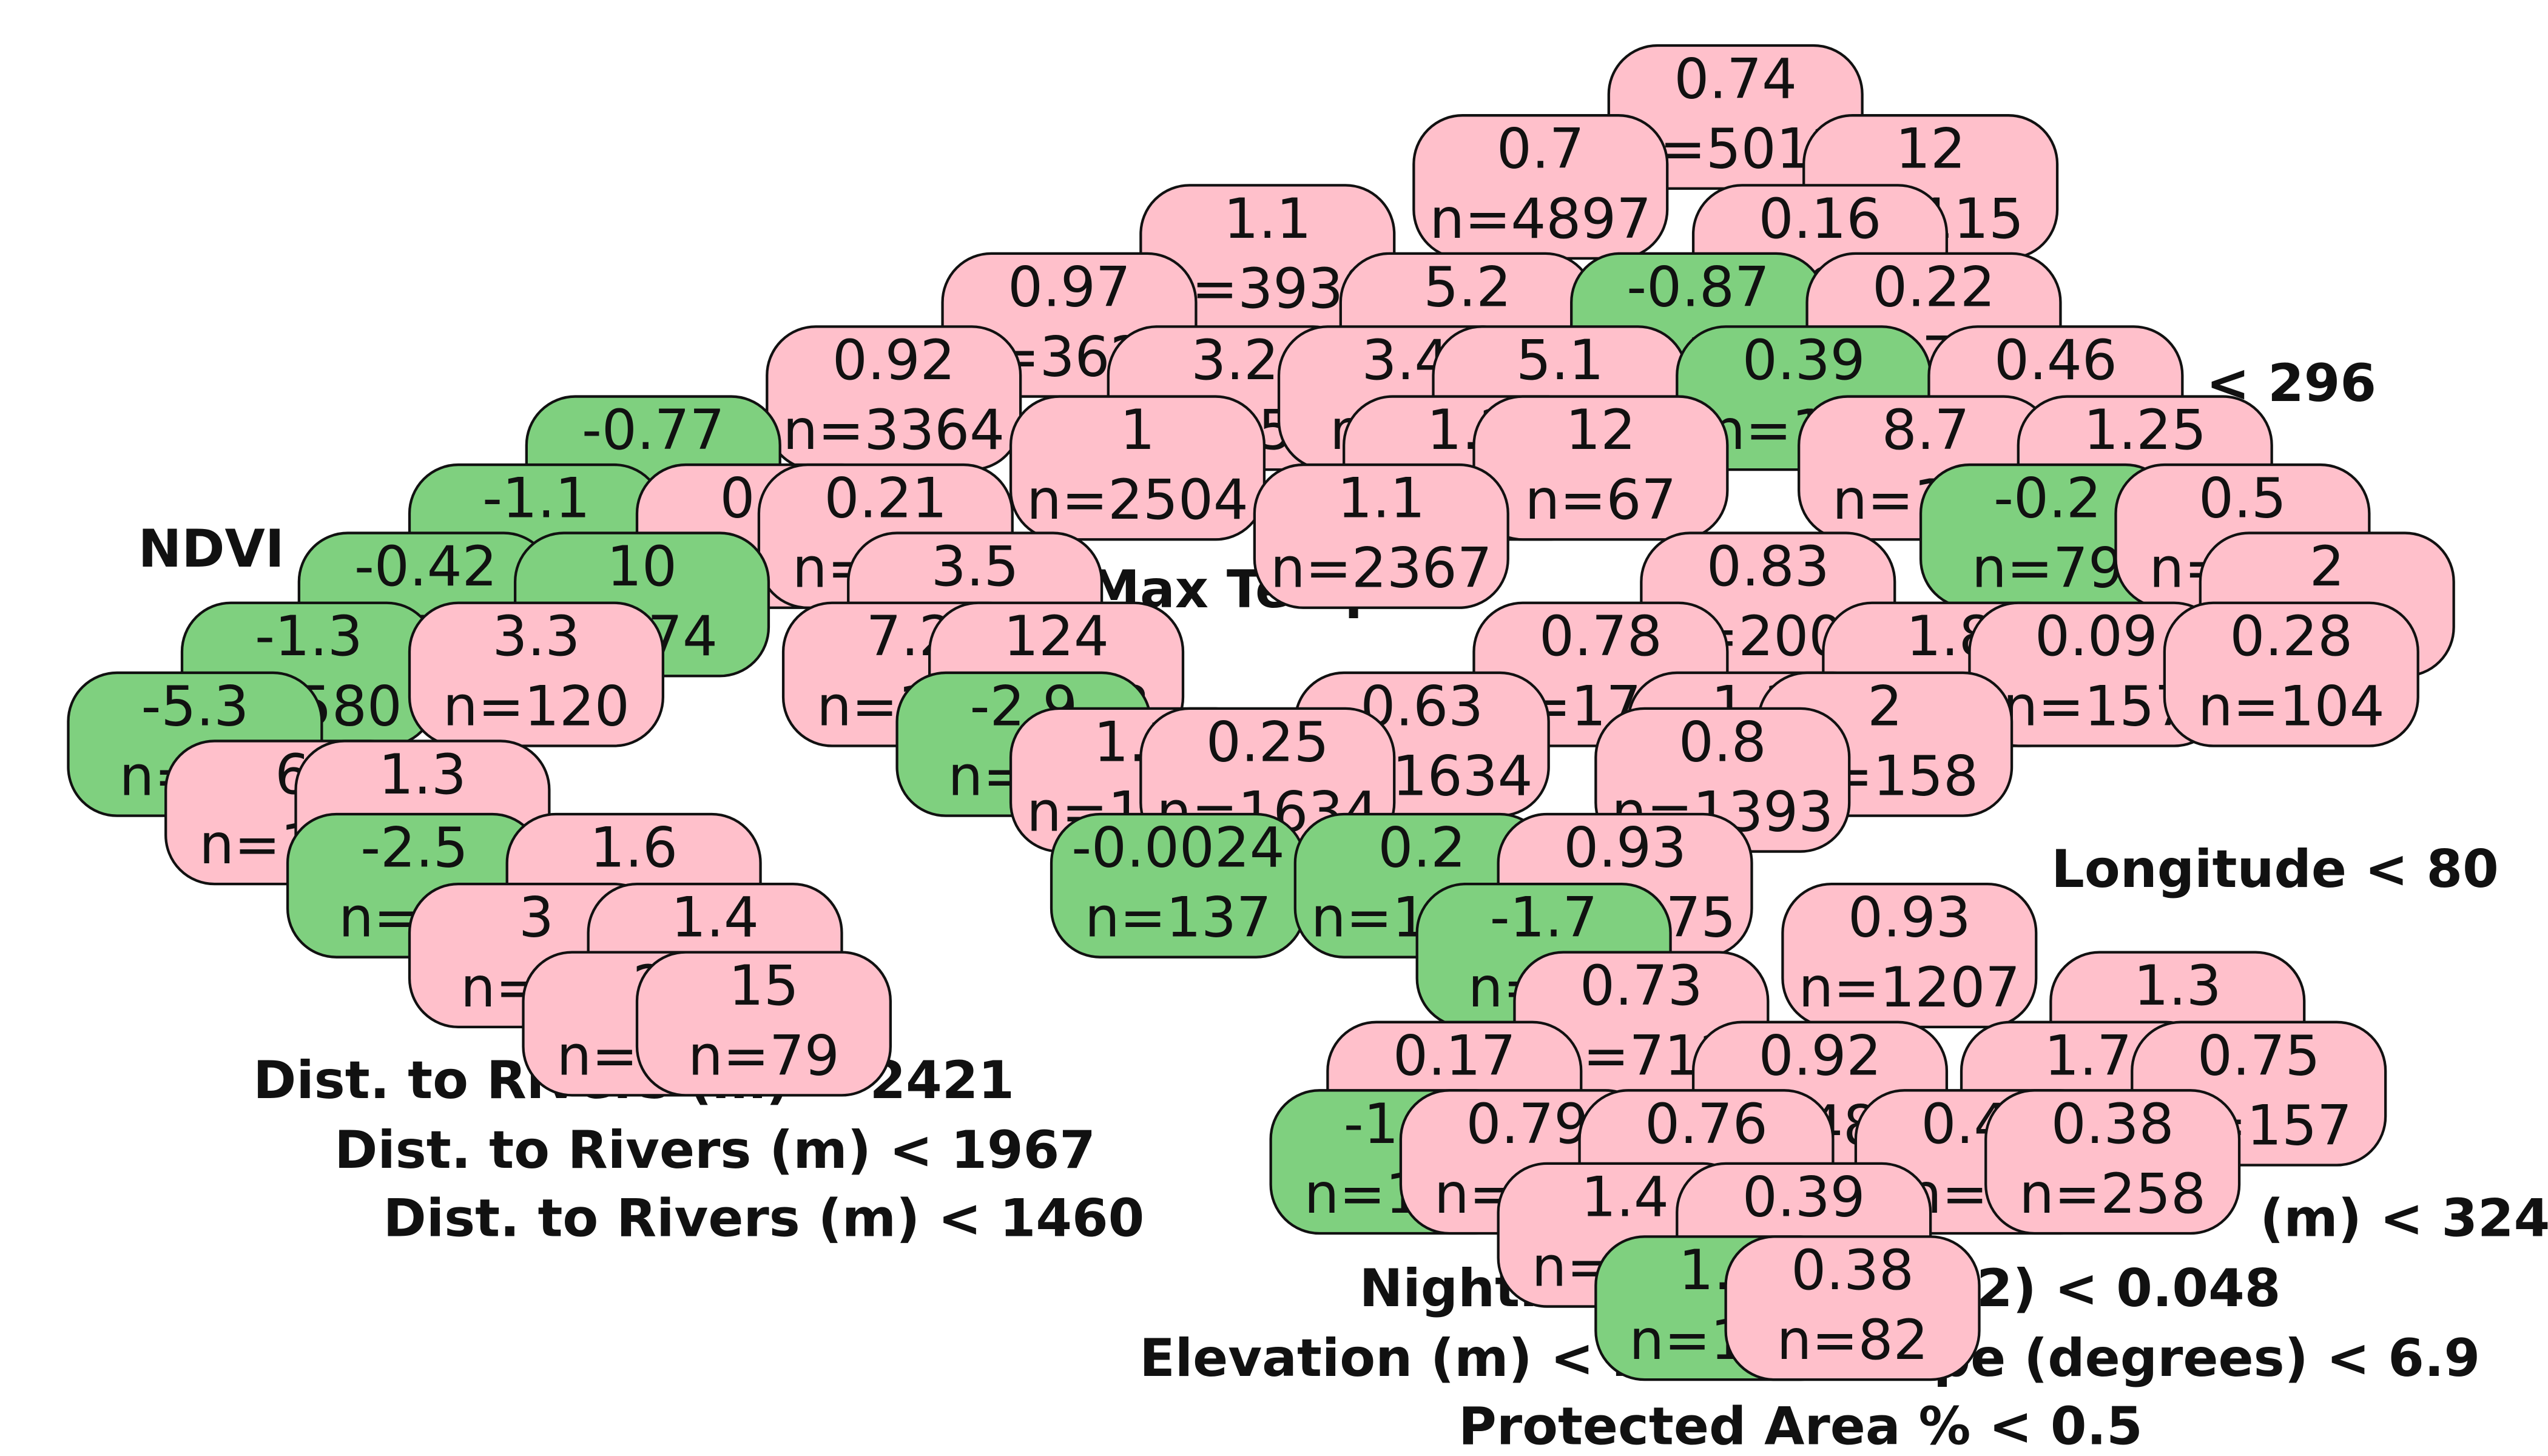 The width and height of the screenshot is (2548, 1456). What do you see at coordinates (2144, 430) in the screenshot?
I see `node-value: 1.25` at bounding box center [2144, 430].